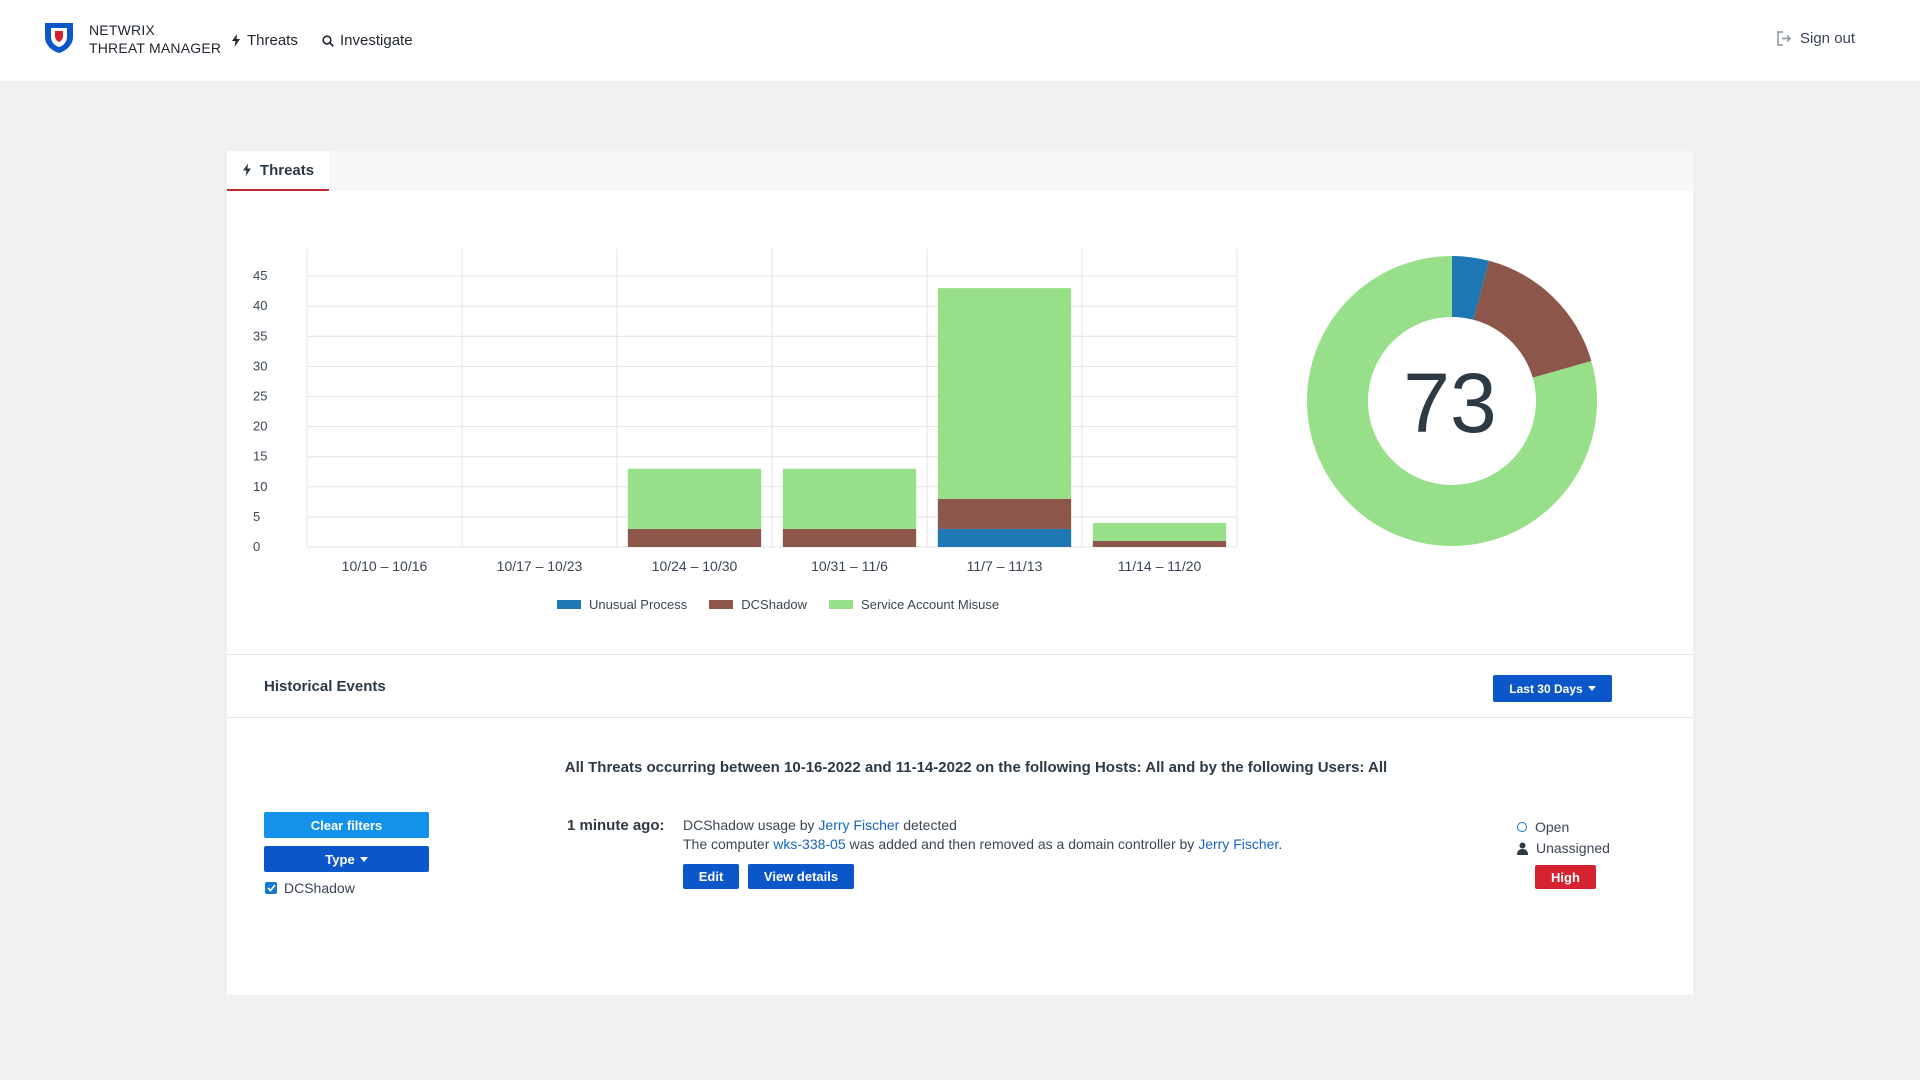 This screenshot has height=1080, width=1920. I want to click on y-tick-label: 25, so click(260, 395).